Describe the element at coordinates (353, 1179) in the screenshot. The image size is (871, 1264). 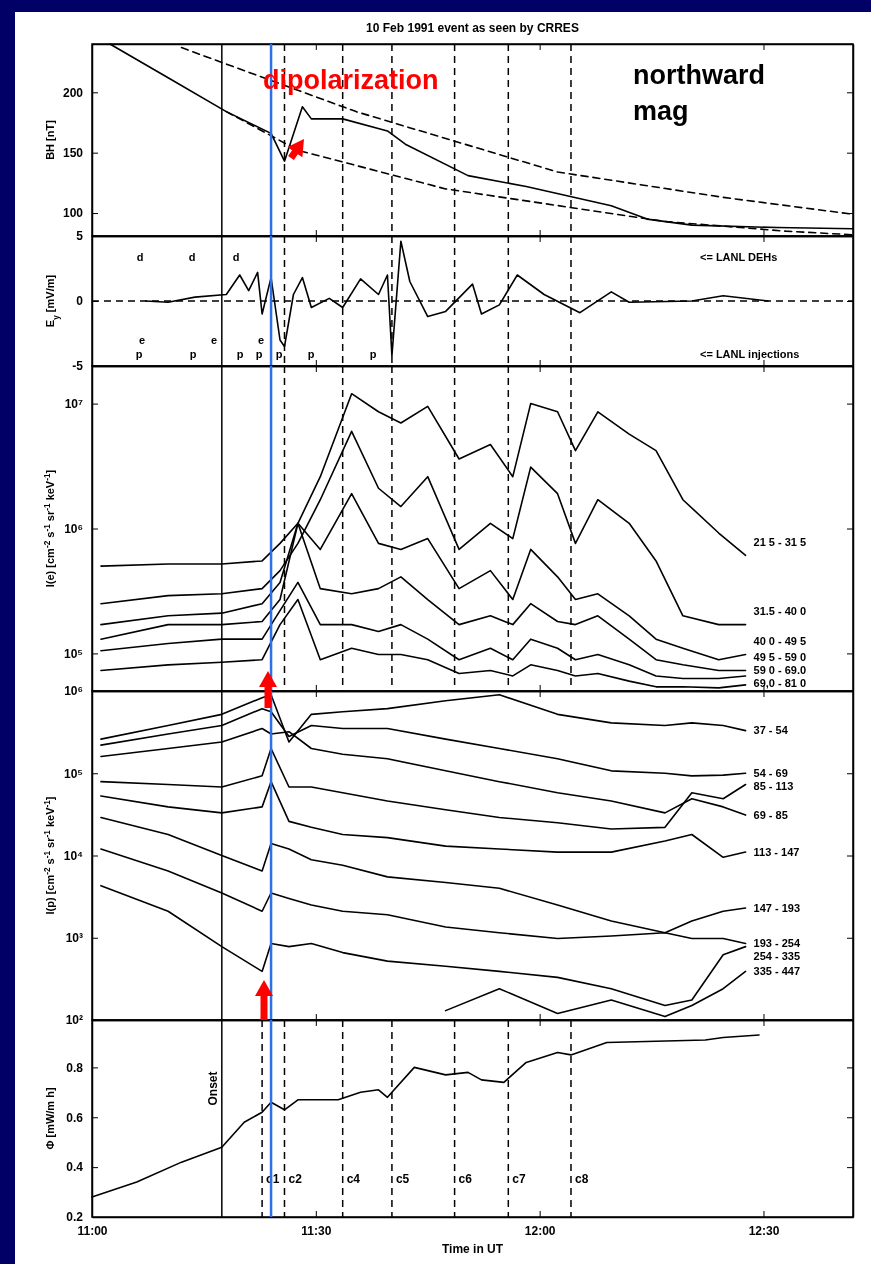
I see `ref-line-label: c4` at that location.